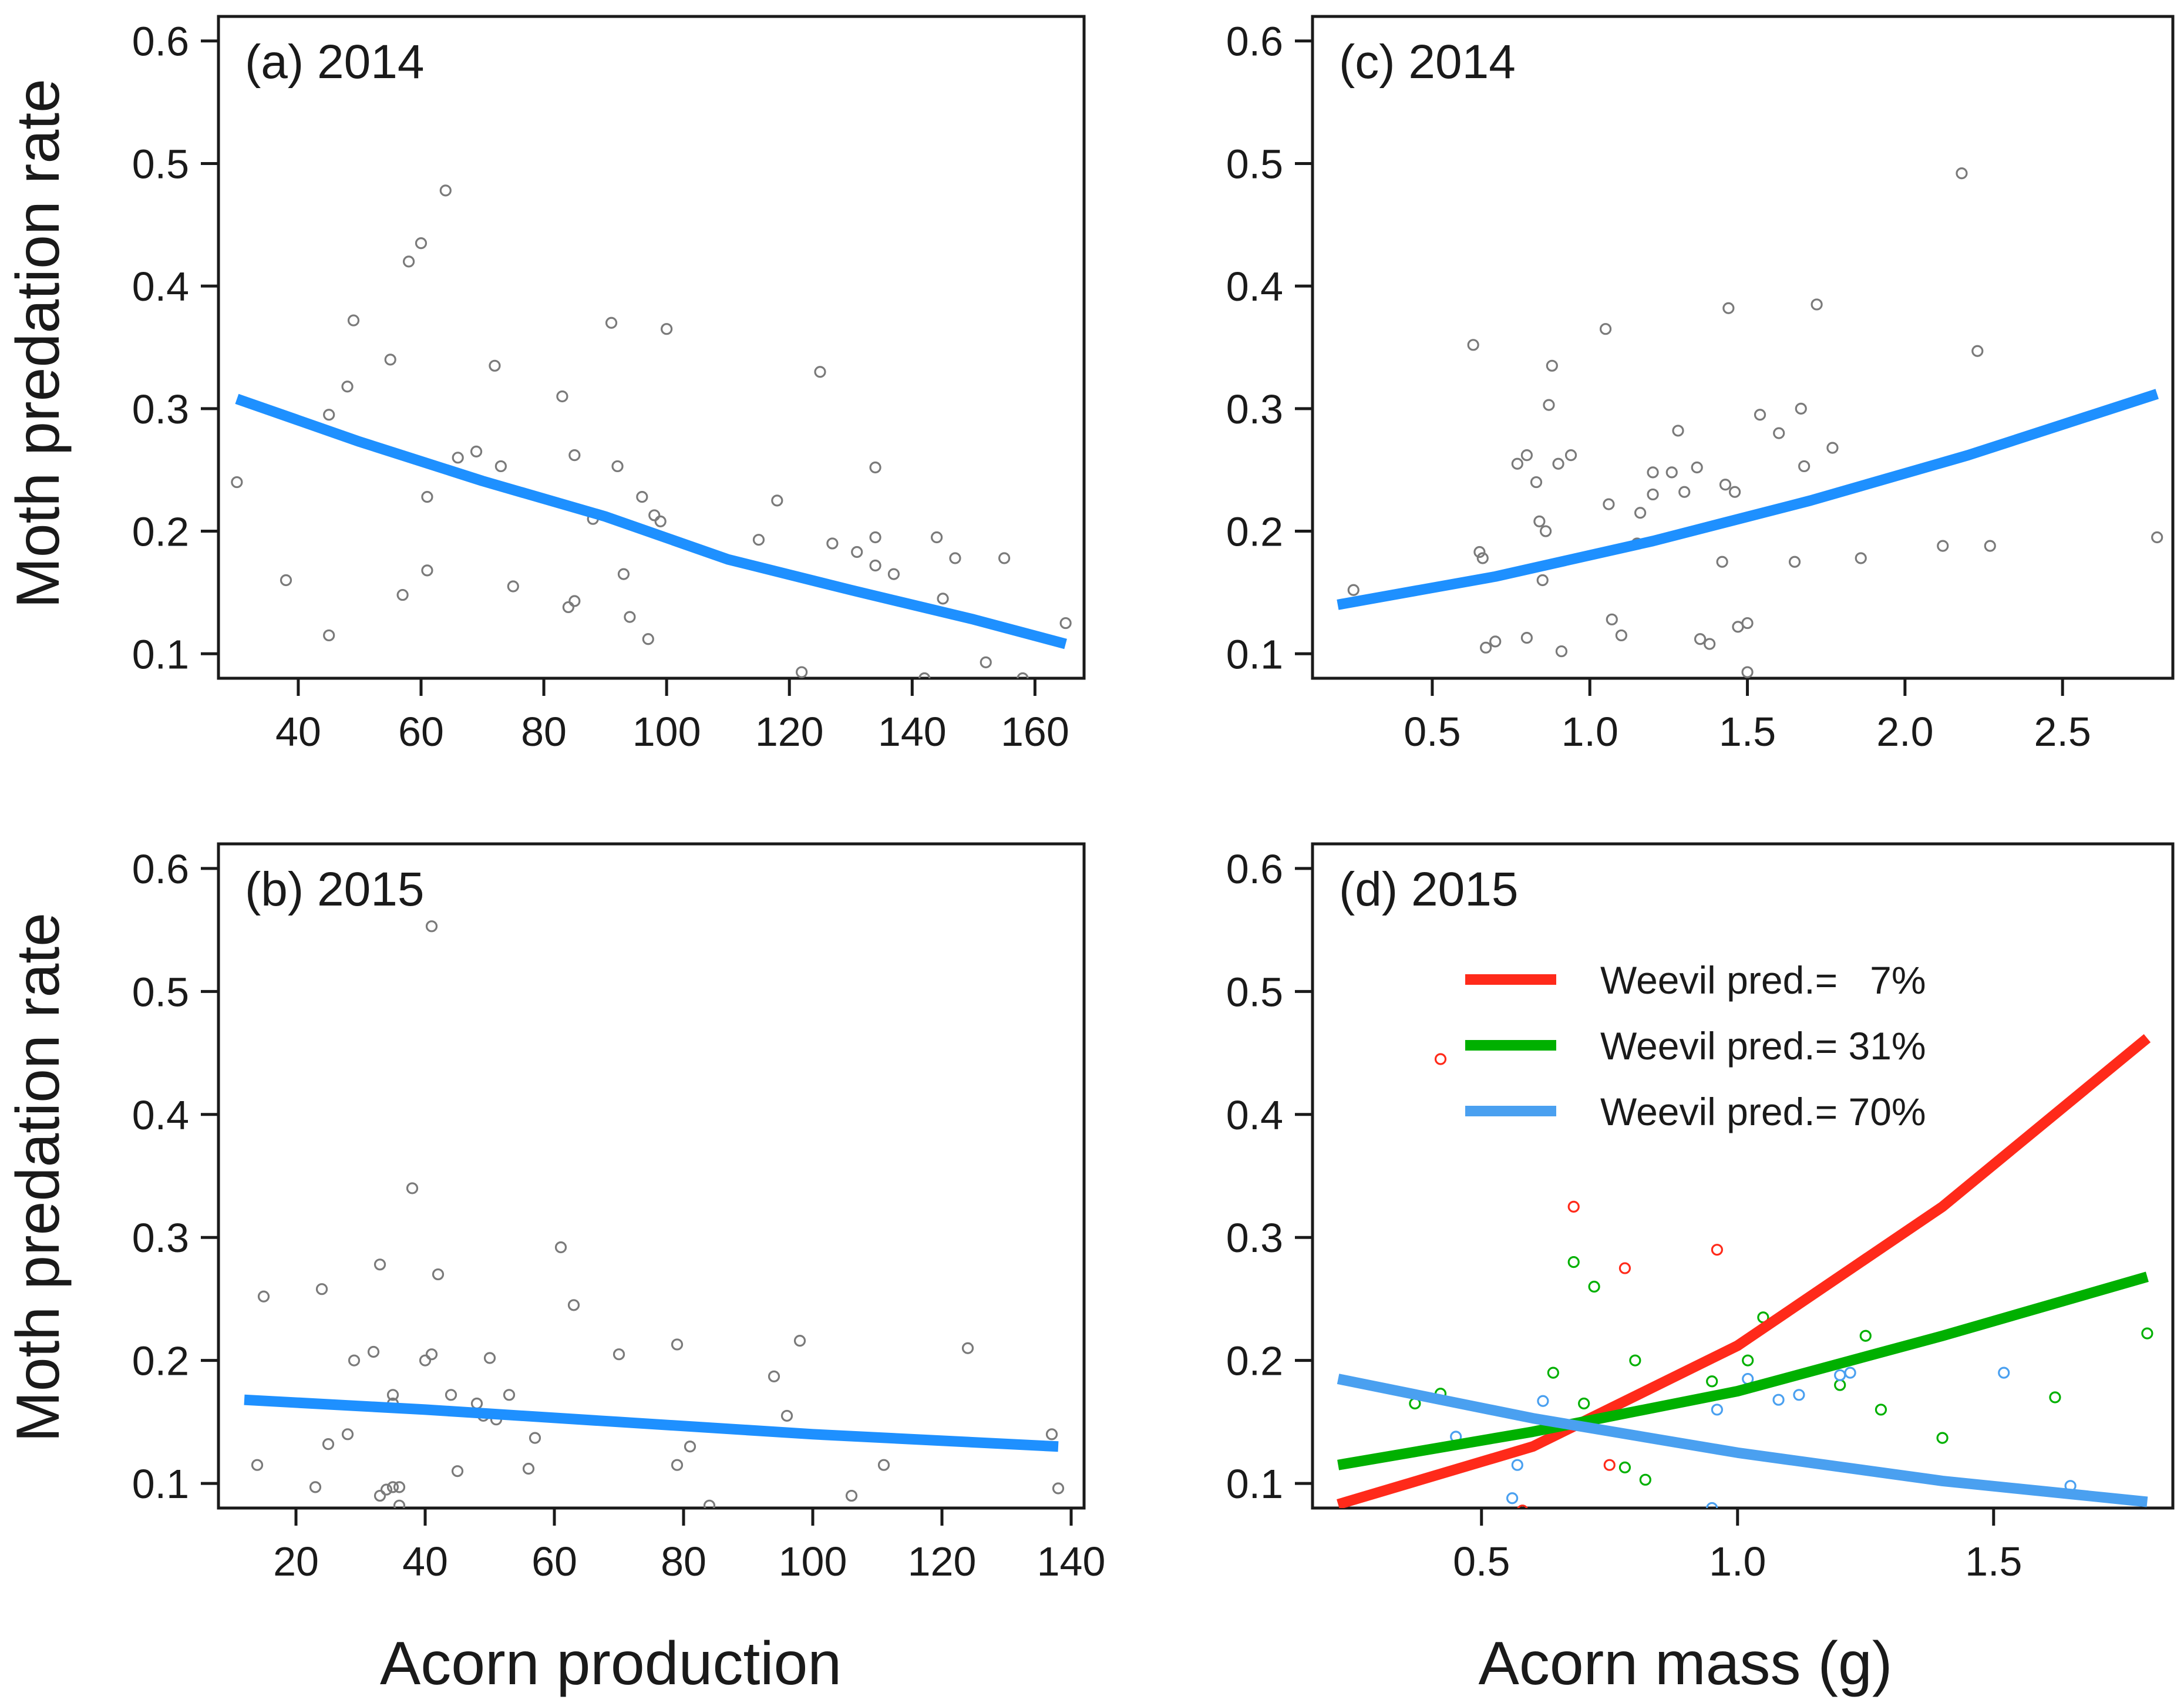  Describe the element at coordinates (160, 992) in the screenshot. I see `y-tick-label-b: 0.5` at that location.